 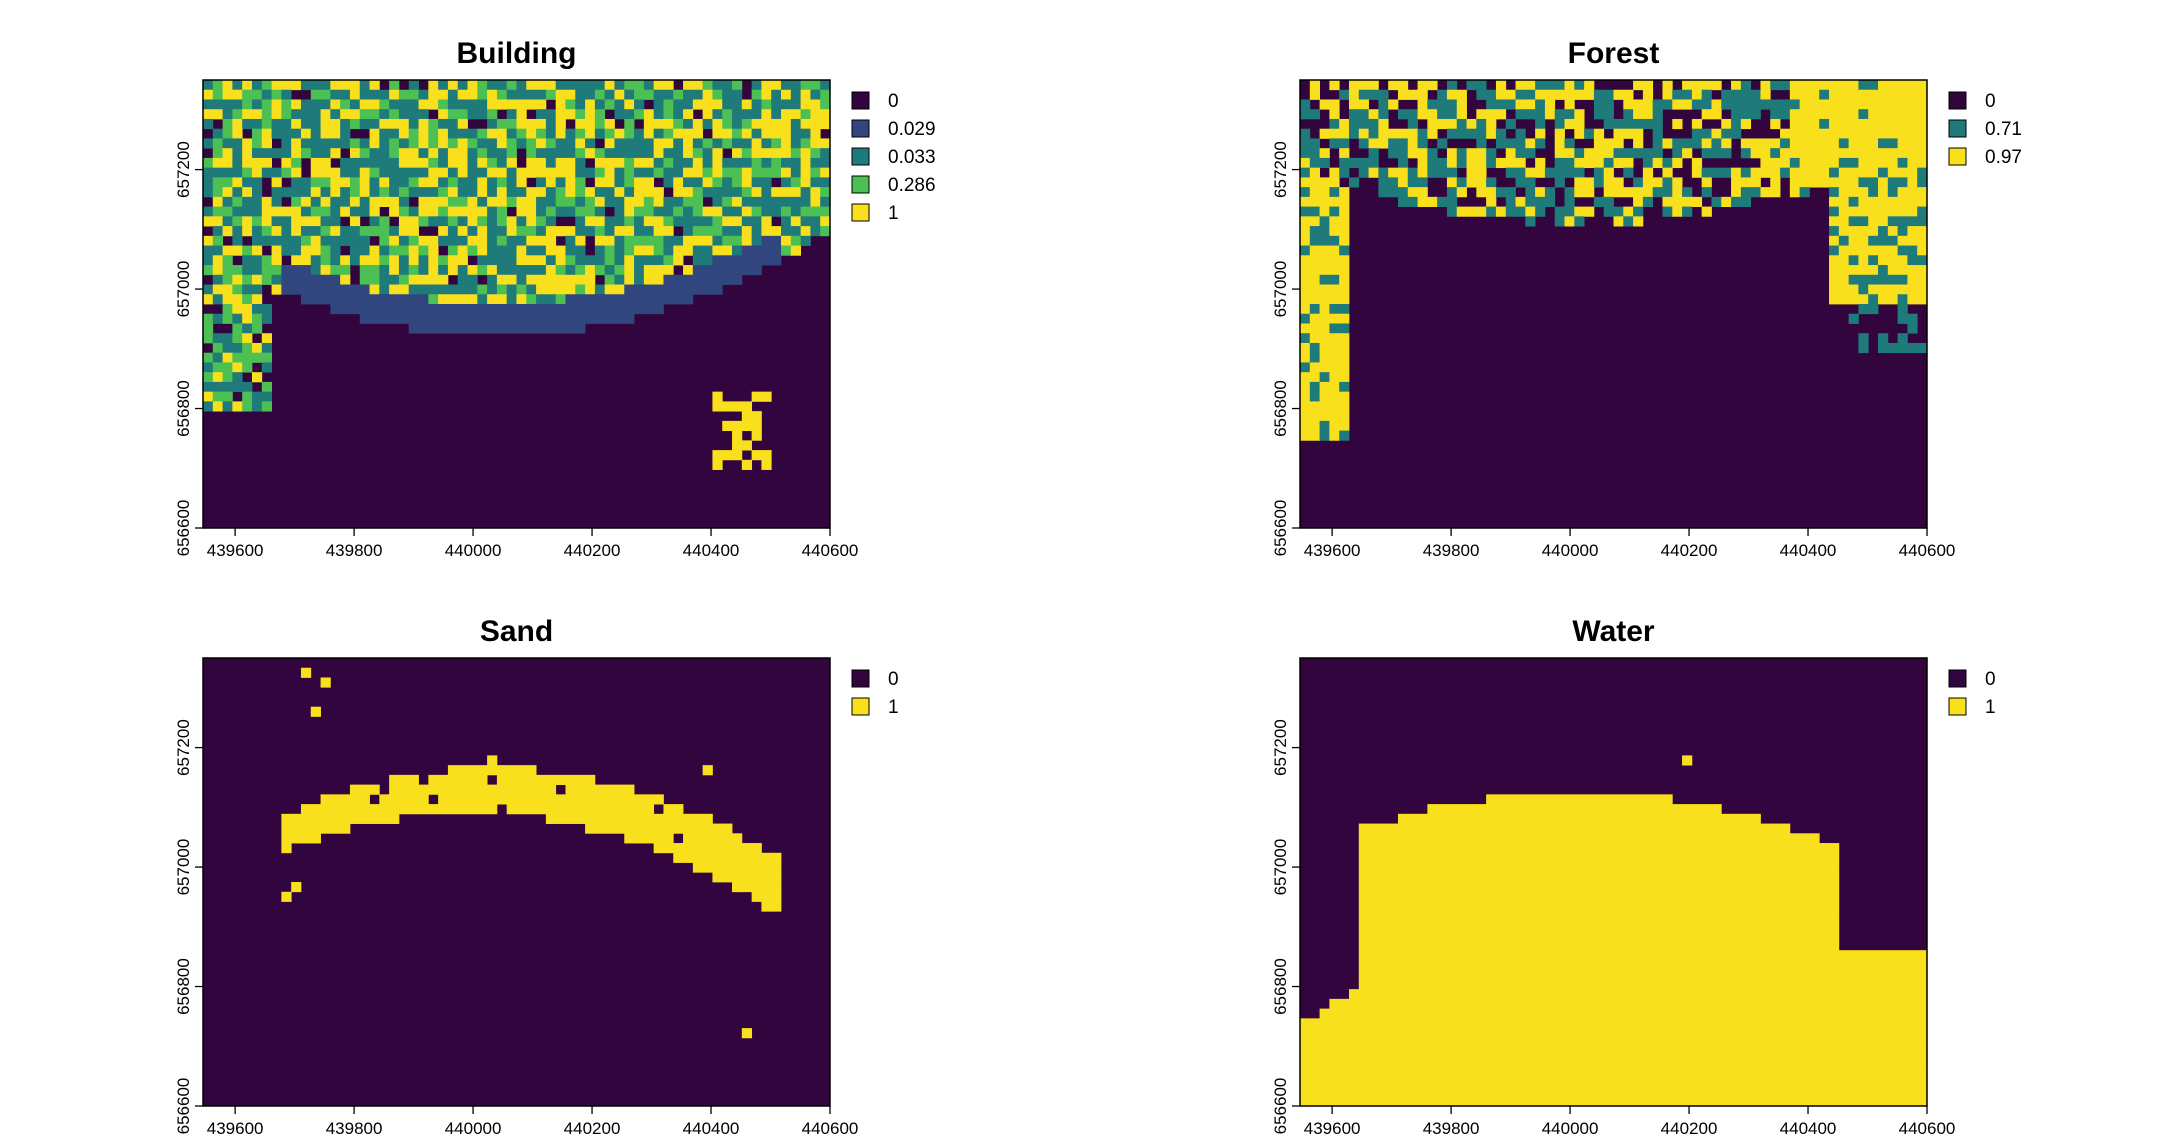 What do you see at coordinates (1451, 550) in the screenshot?
I see `x-tick-label: 439800` at bounding box center [1451, 550].